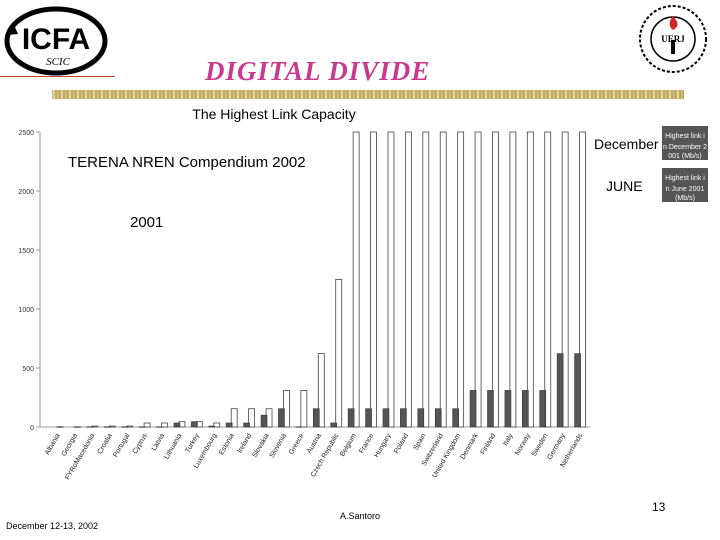 The width and height of the screenshot is (720, 540). I want to click on logo-underline, so click(57, 76).